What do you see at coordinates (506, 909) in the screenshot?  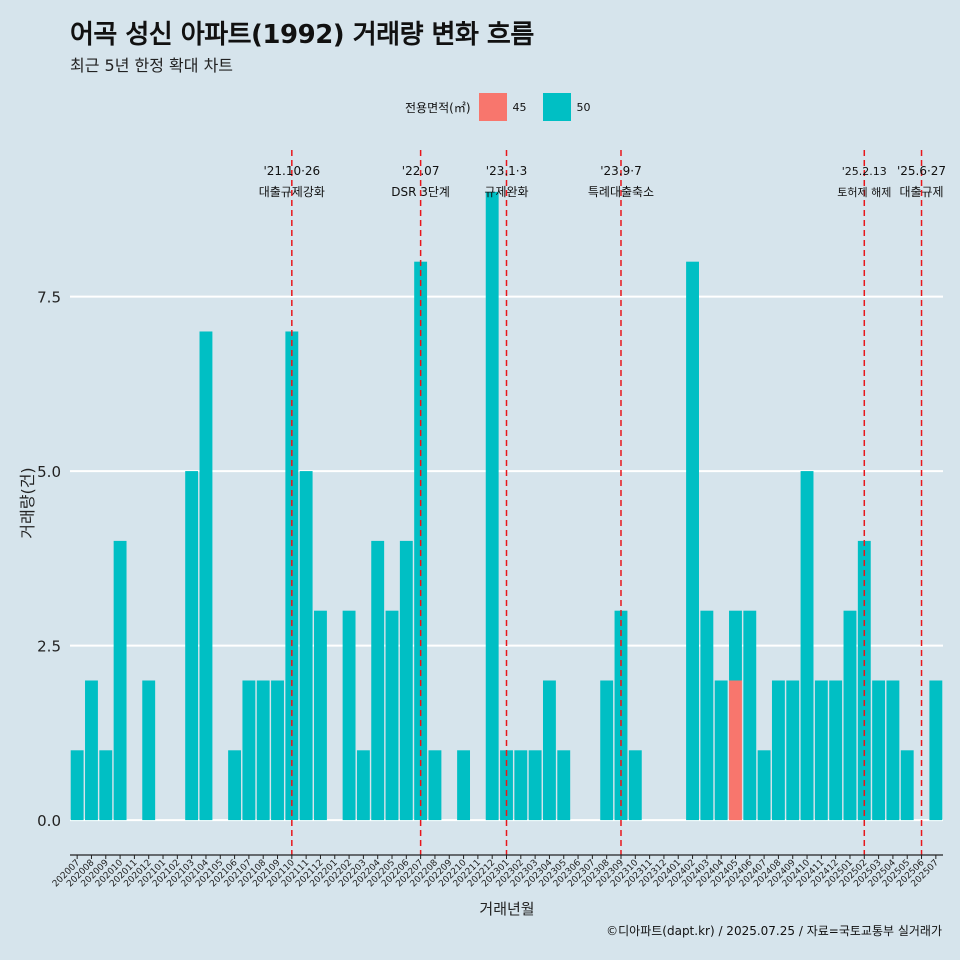 I see `x-axis-label: 거래년월` at bounding box center [506, 909].